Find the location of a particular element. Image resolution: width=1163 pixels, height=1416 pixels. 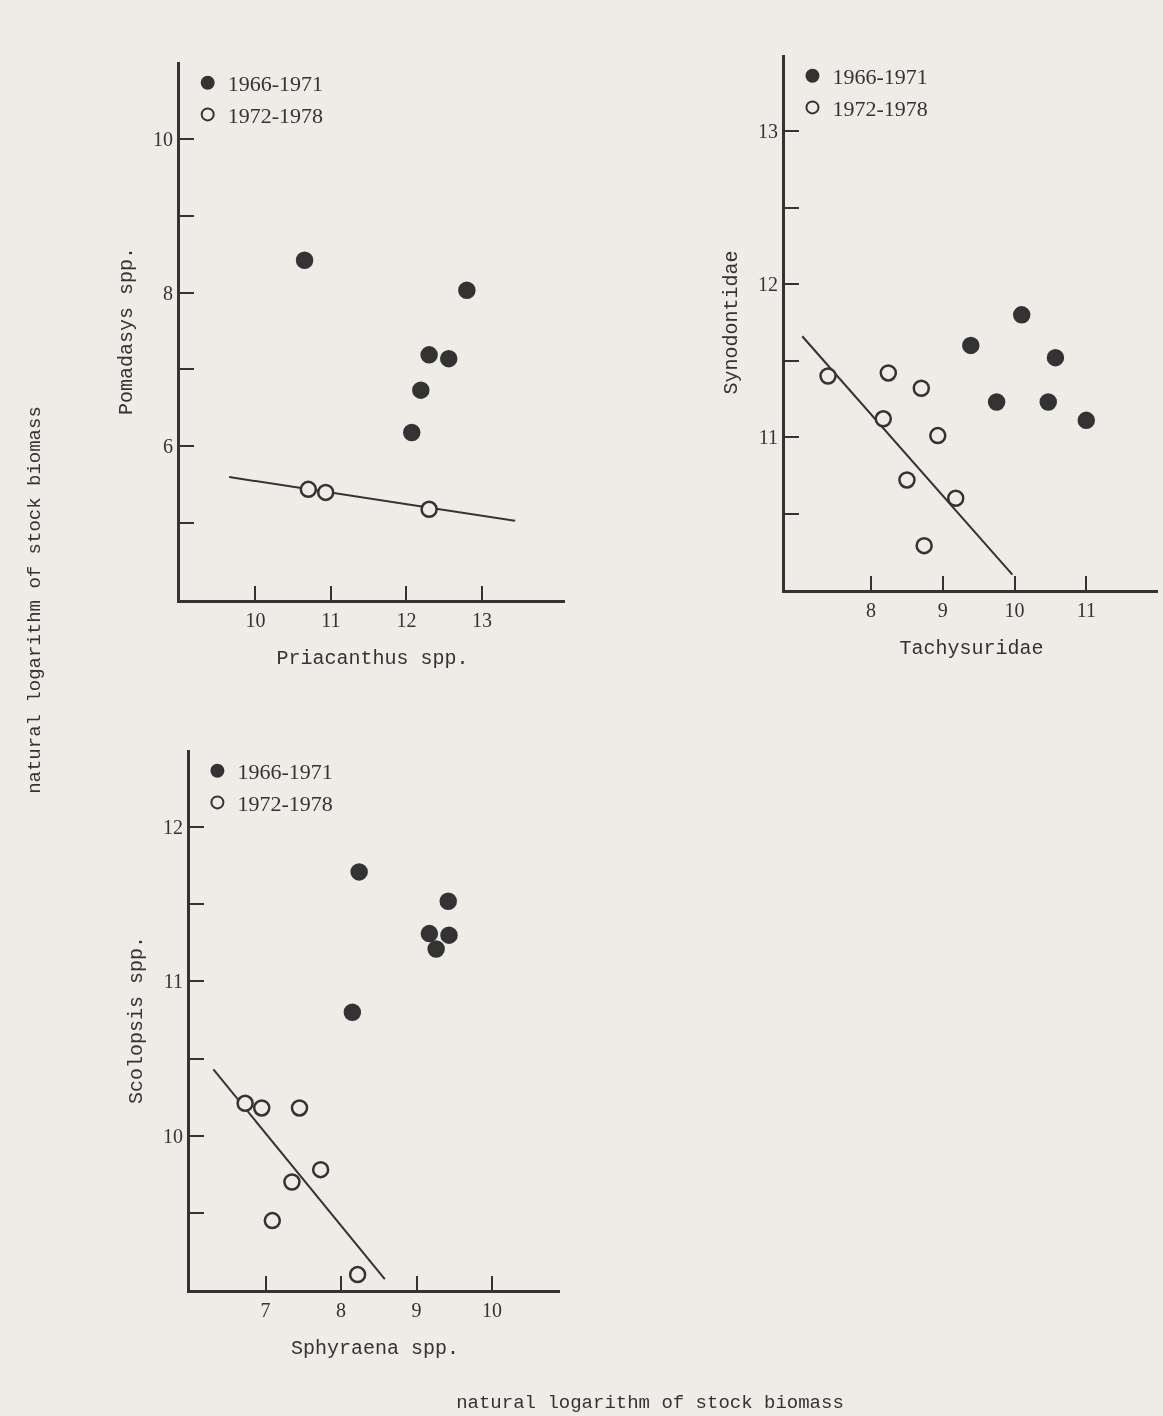

x-axis-title: Sphyraena spp. is located at coordinates (375, 1348).